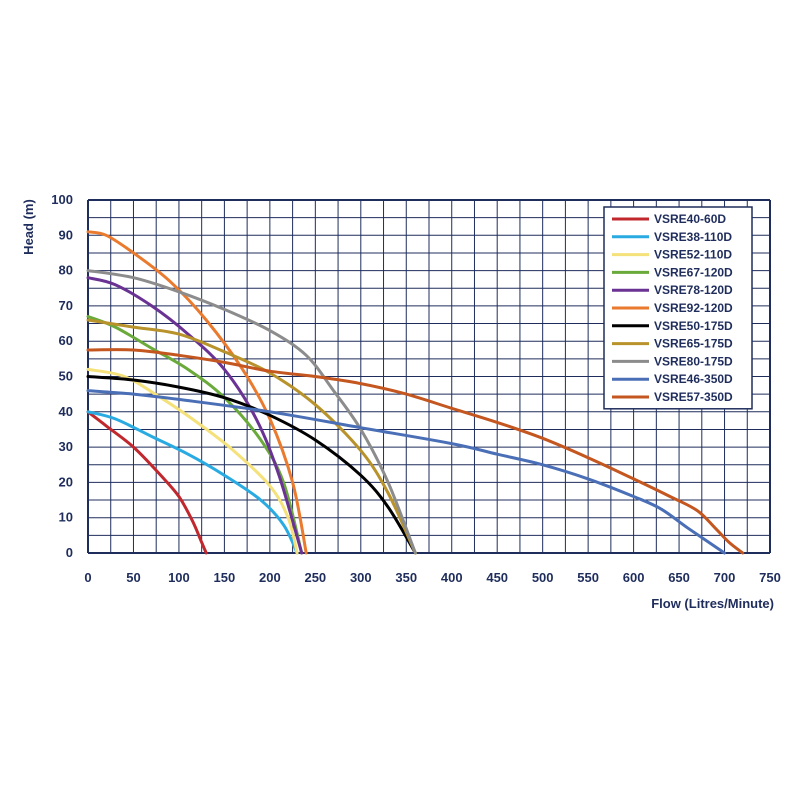 The image size is (800, 800). Describe the element at coordinates (690, 219) in the screenshot. I see `legend-label: VSRE40-60D` at that location.